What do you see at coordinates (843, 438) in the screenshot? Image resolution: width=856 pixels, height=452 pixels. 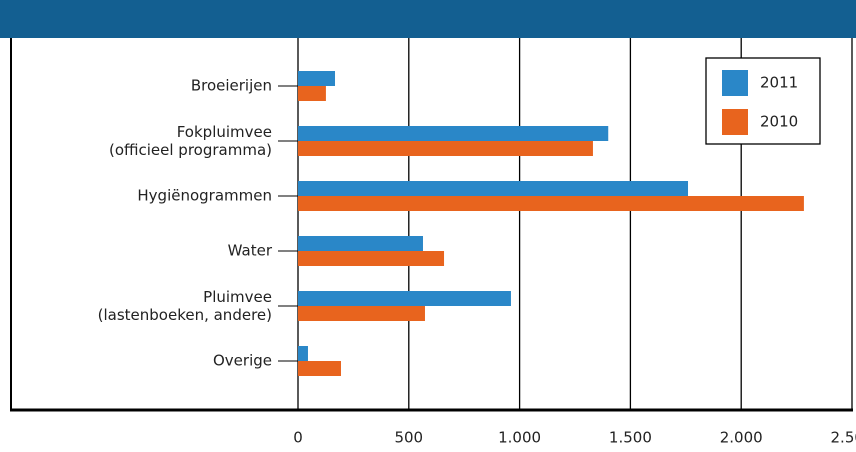 I see `x-tick-label: 2.500` at bounding box center [843, 438].